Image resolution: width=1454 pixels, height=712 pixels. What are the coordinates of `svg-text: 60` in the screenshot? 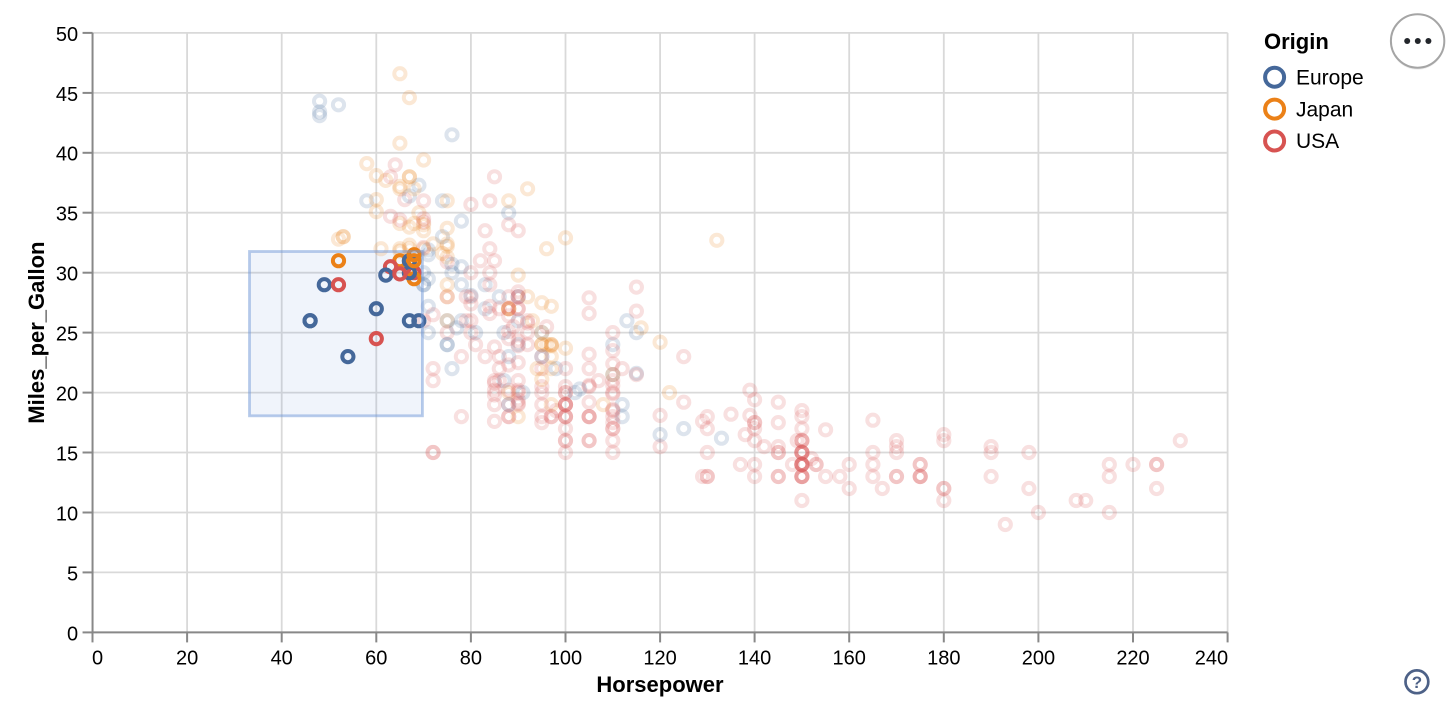 It's located at (376, 659).